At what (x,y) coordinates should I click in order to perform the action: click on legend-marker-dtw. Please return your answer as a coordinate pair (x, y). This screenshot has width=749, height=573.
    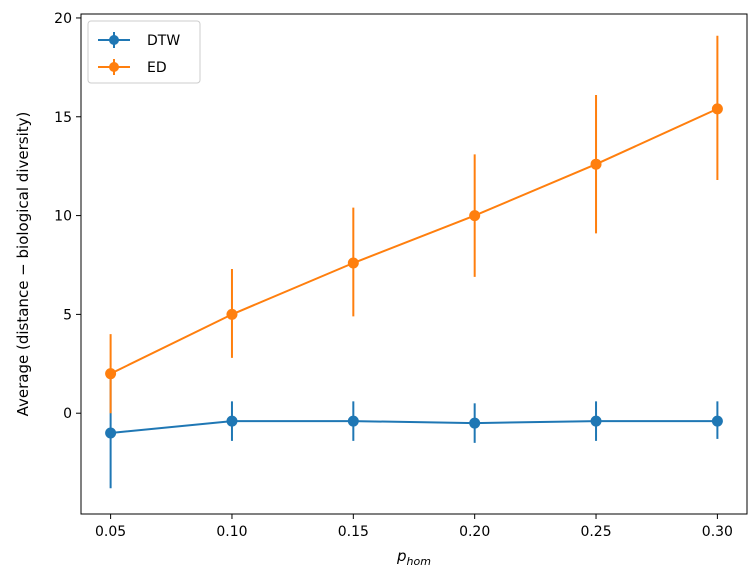
    Looking at the image, I should click on (114, 40).